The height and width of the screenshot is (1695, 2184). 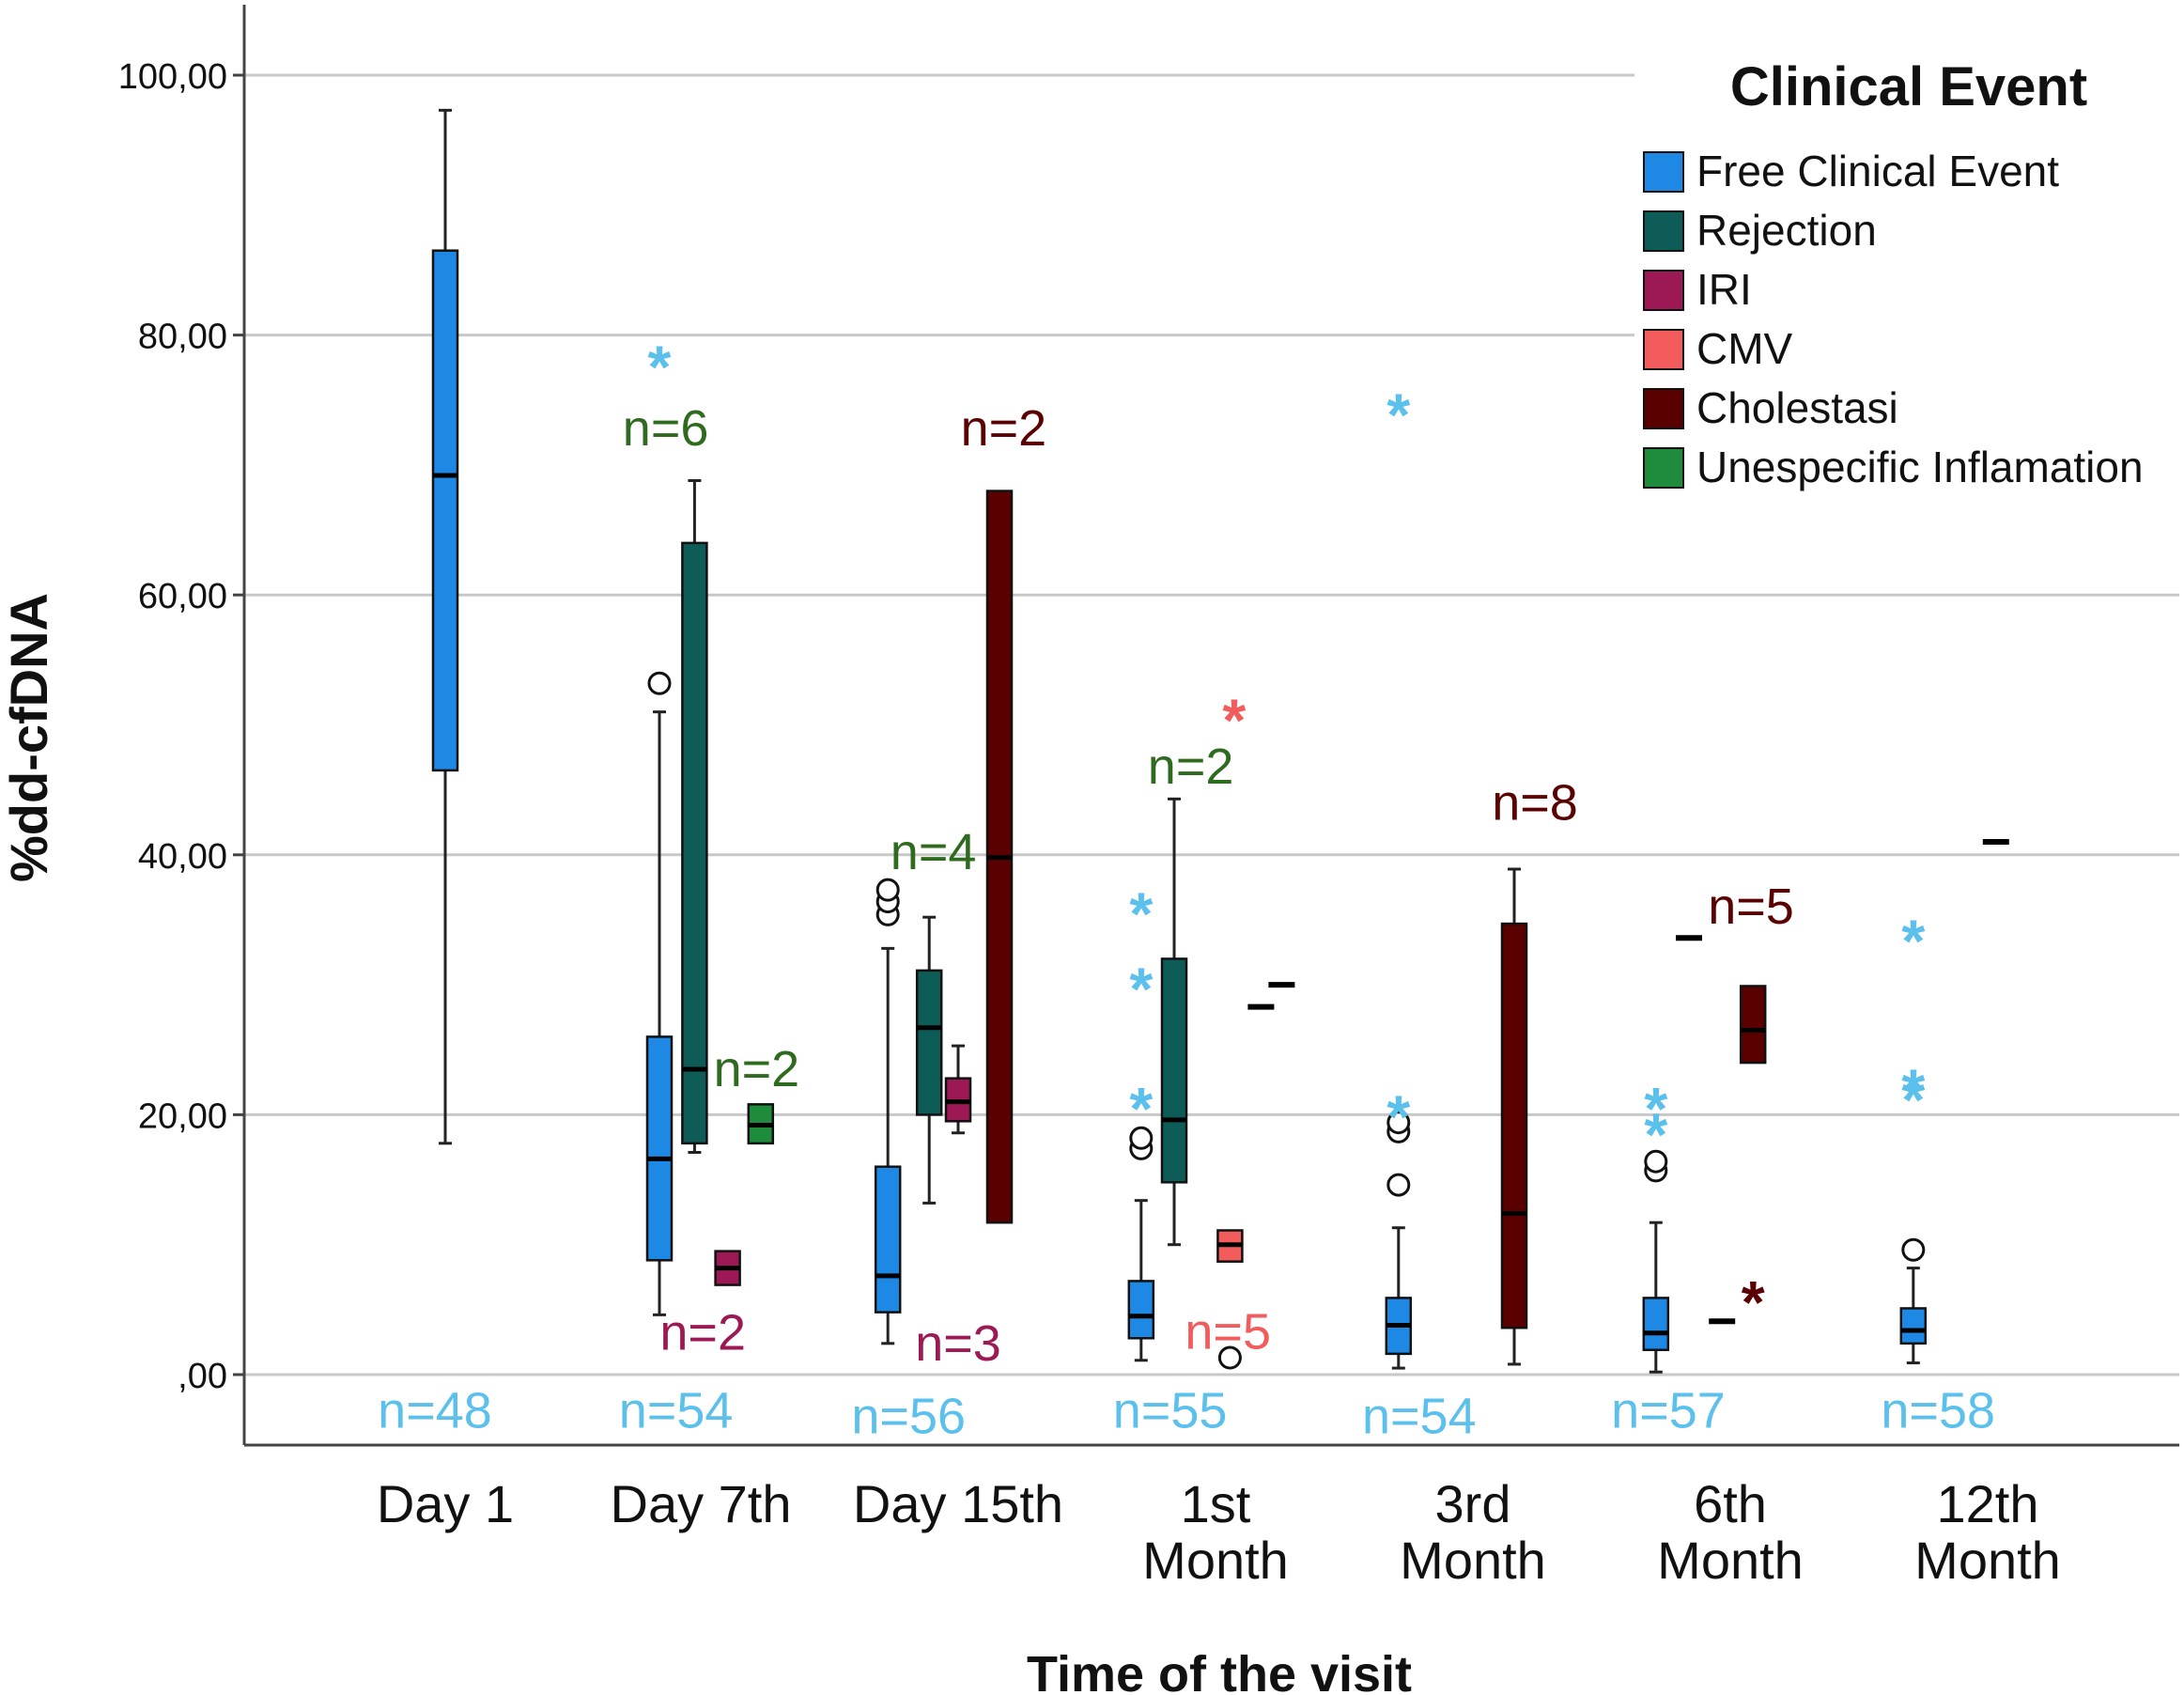 I want to click on legend-item-rejection: Rejection, so click(x=1760, y=230).